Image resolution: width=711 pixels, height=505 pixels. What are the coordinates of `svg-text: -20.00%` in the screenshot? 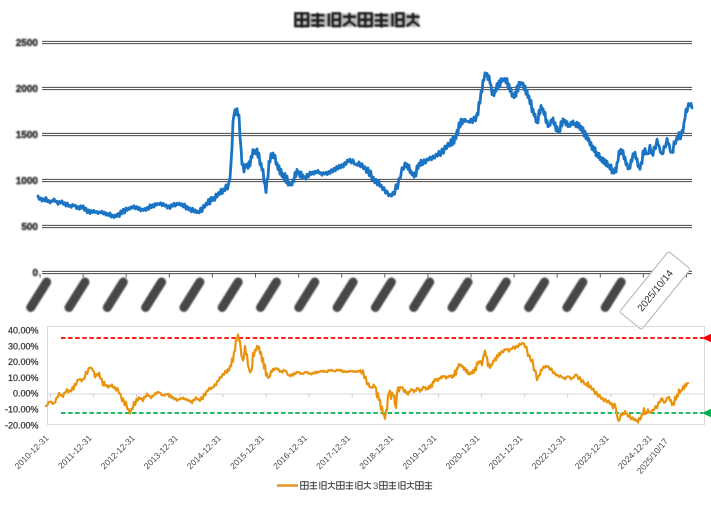 It's located at (22, 425).